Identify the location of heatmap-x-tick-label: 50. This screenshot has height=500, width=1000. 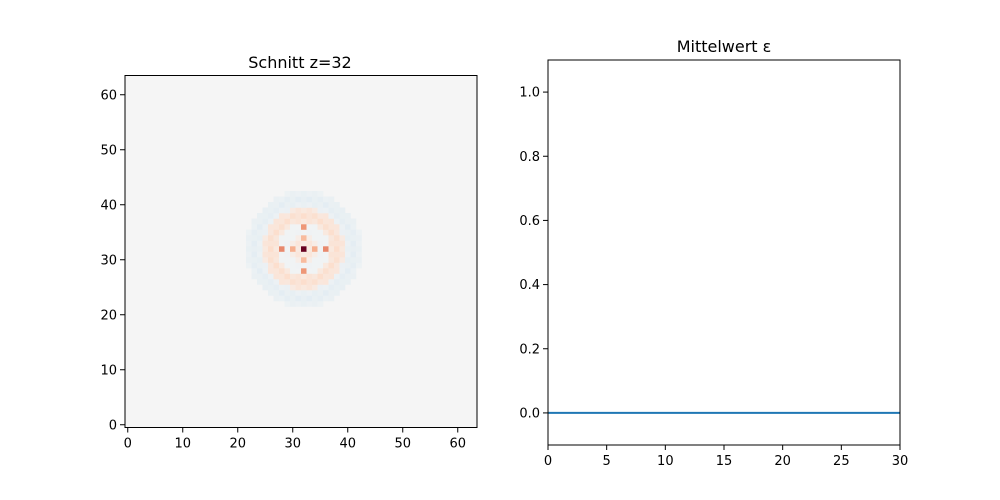
(402, 444).